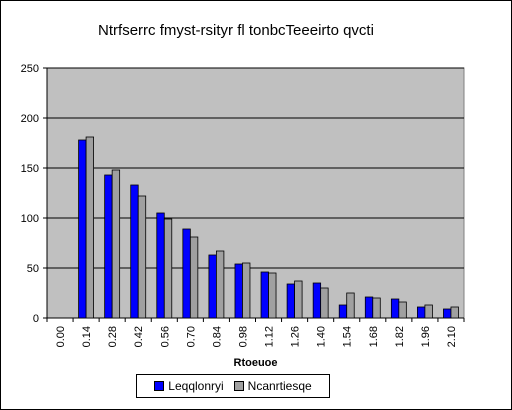  Describe the element at coordinates (87, 336) in the screenshot. I see `x-tick-label: 0.14` at that location.